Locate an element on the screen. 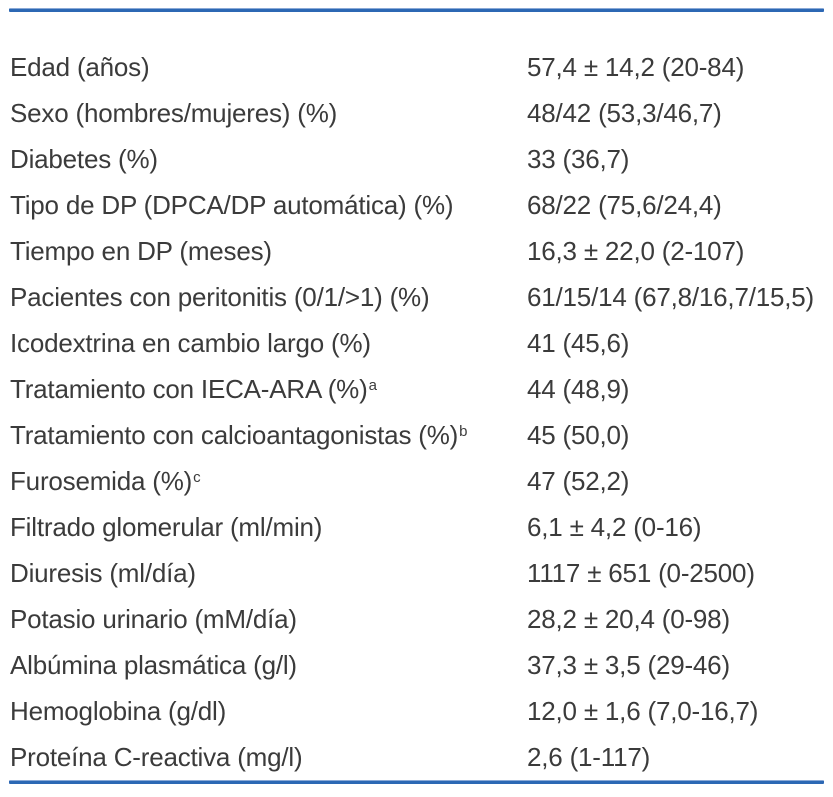  table-row: Proteína C-reactiva (mg/l) 2,6 (1-117) is located at coordinates (416, 757).